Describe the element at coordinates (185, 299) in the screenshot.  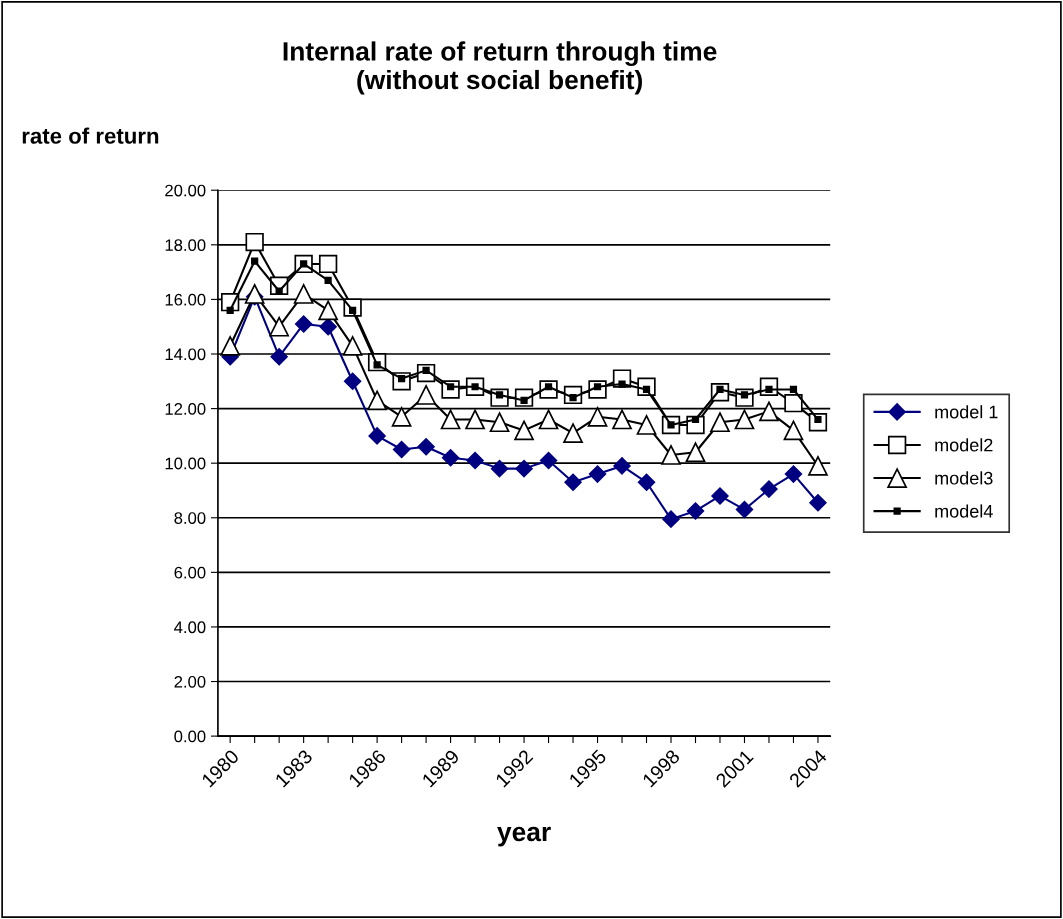
I see `y-tick-label: 16.00` at that location.